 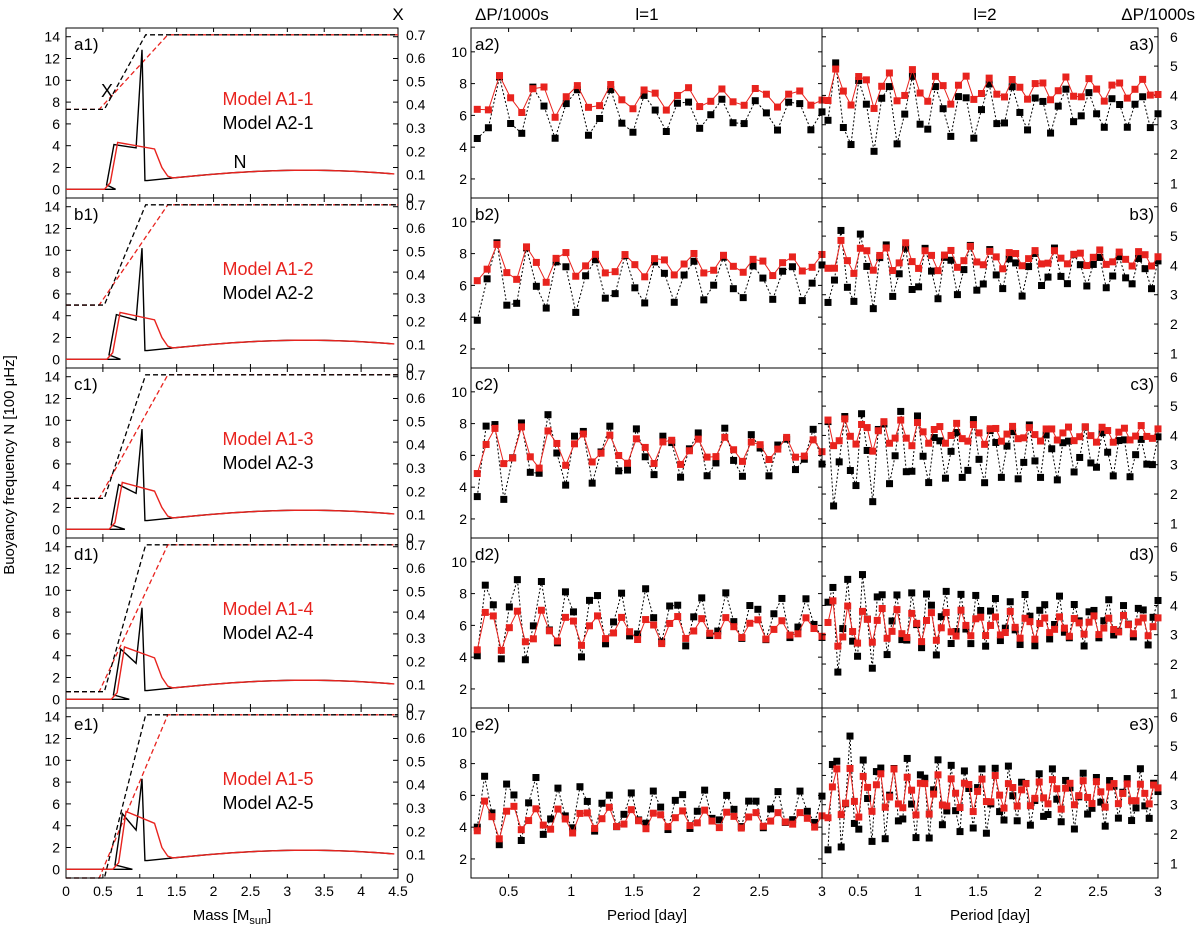 I want to click on period-xlabel-l2: Period [day], so click(x=990, y=915).